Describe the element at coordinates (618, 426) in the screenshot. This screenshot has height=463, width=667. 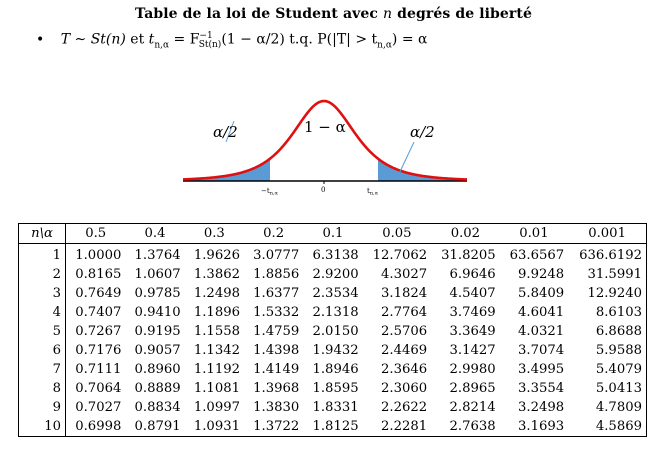
I see `quantile-cell: 4.5869` at that location.